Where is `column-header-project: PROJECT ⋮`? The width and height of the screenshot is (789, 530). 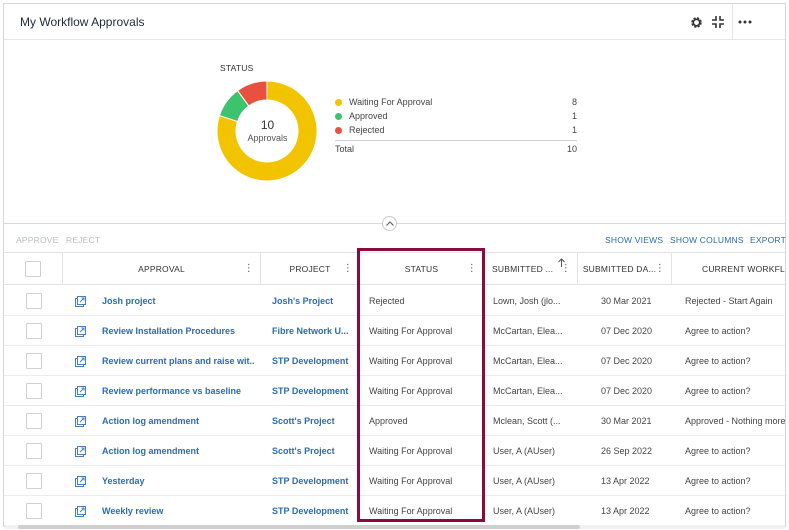 column-header-project: PROJECT ⋮ is located at coordinates (310, 269).